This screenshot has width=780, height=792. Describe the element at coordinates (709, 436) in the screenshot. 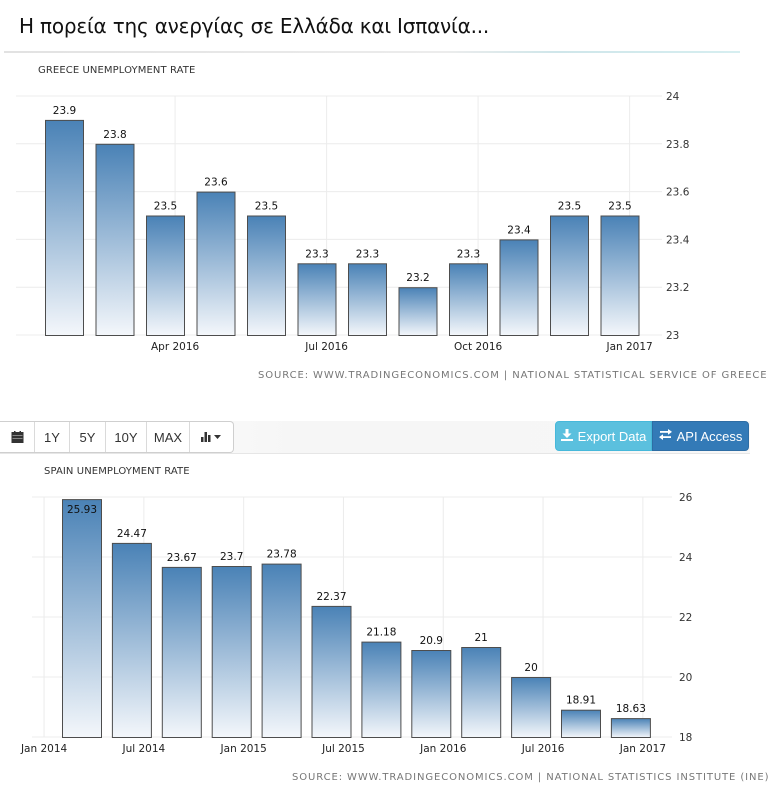

I see `api-access-label: API Access` at that location.